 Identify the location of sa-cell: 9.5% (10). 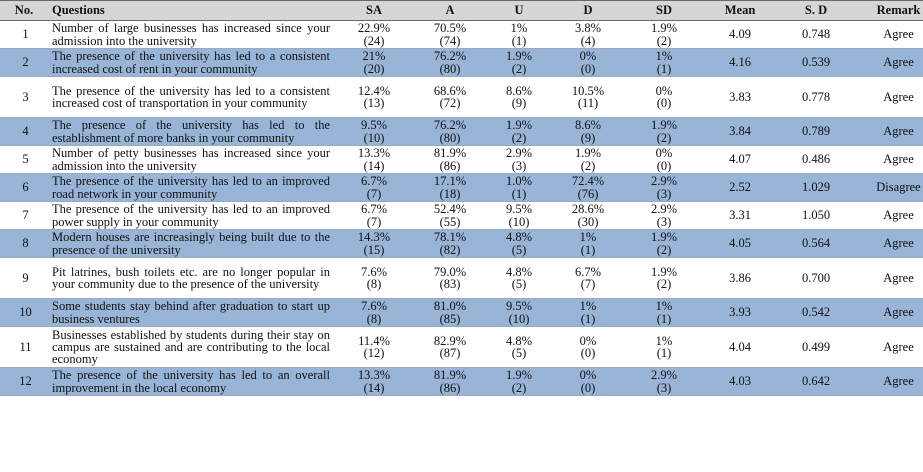
(374, 131).